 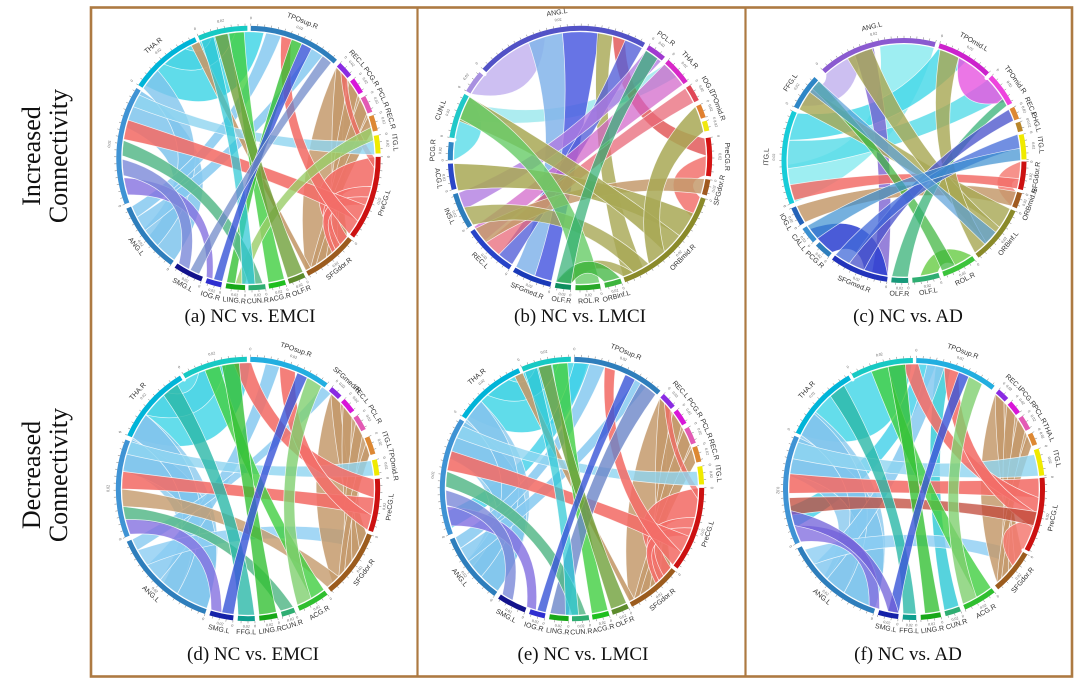 What do you see at coordinates (583, 654) in the screenshot?
I see `svg-text: (e) NC vs. LMCI` at bounding box center [583, 654].